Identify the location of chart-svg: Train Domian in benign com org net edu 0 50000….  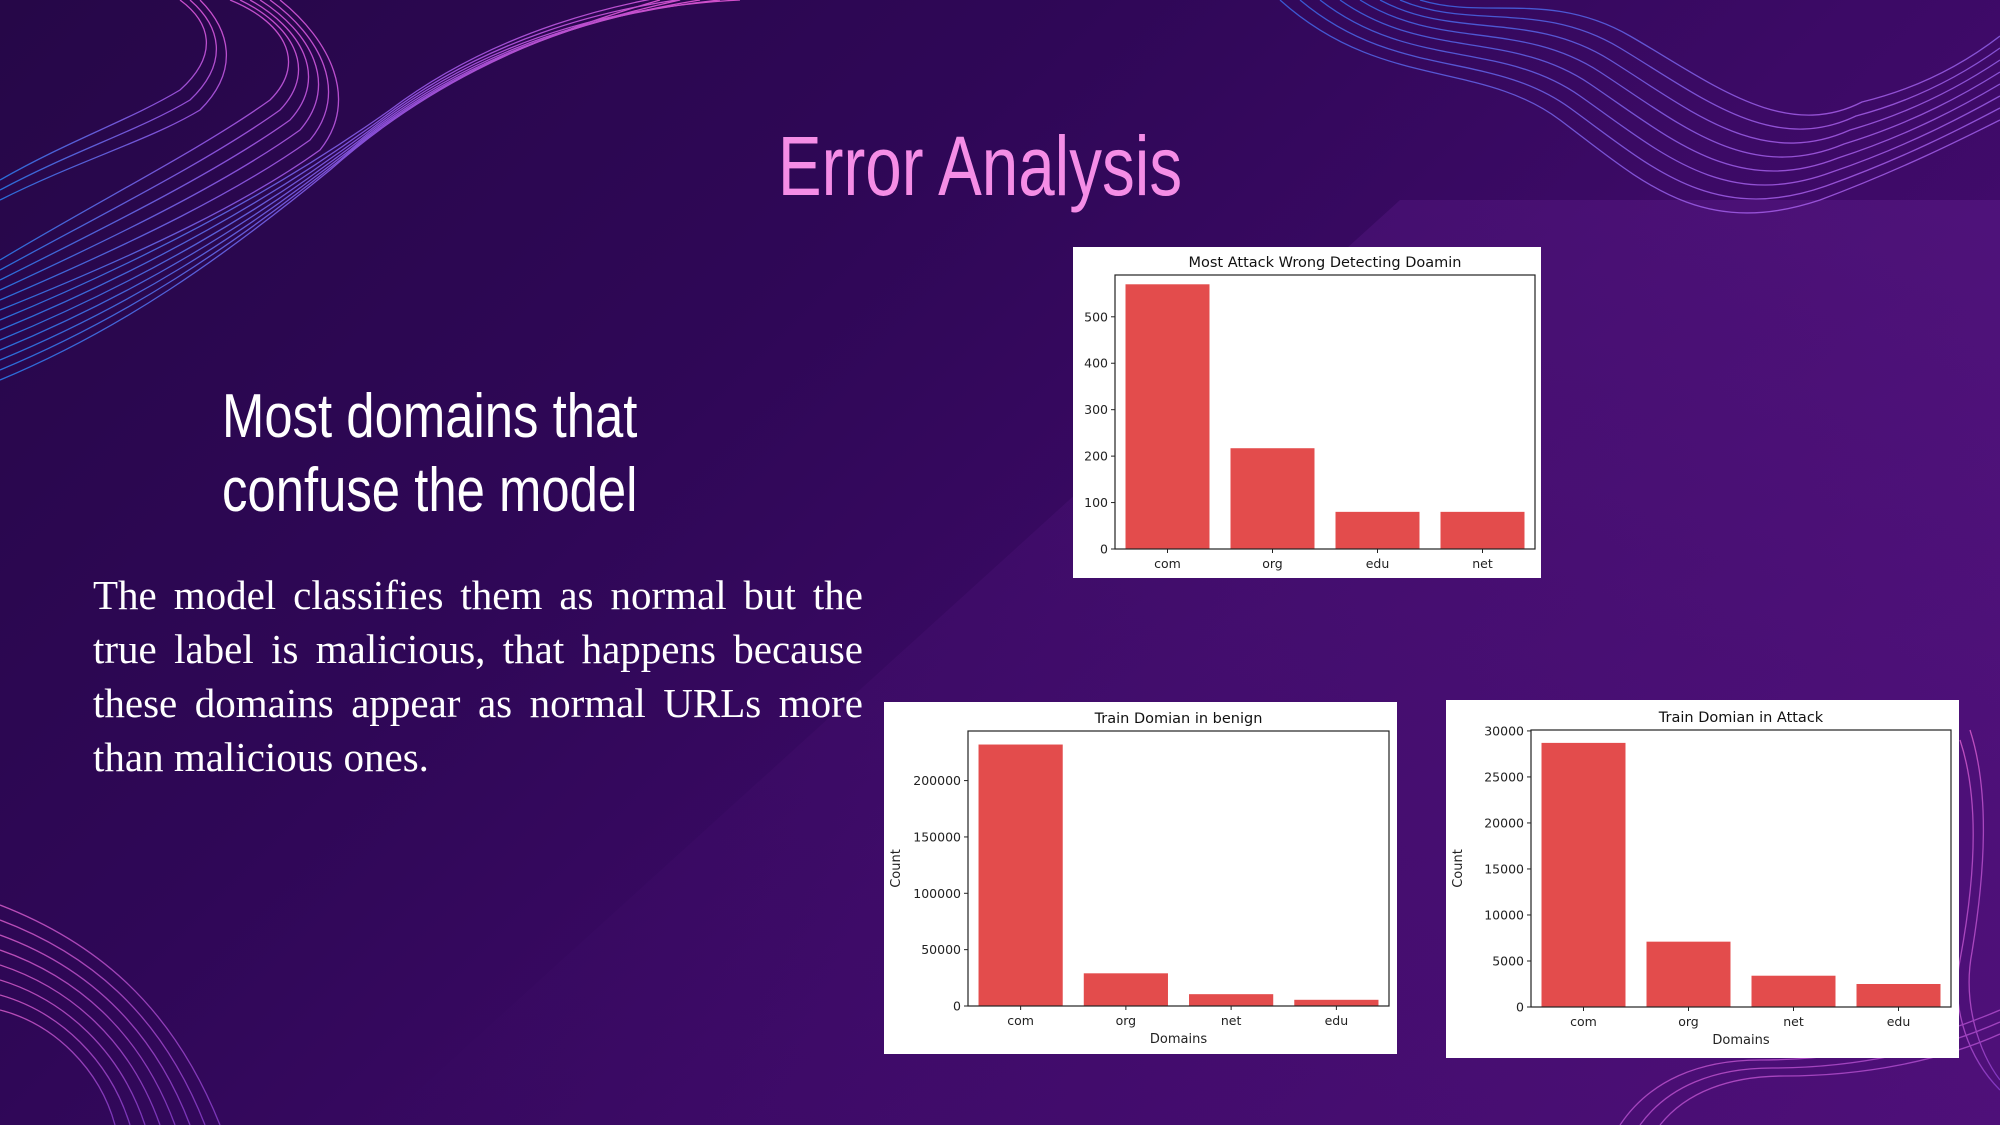
(1139, 879).